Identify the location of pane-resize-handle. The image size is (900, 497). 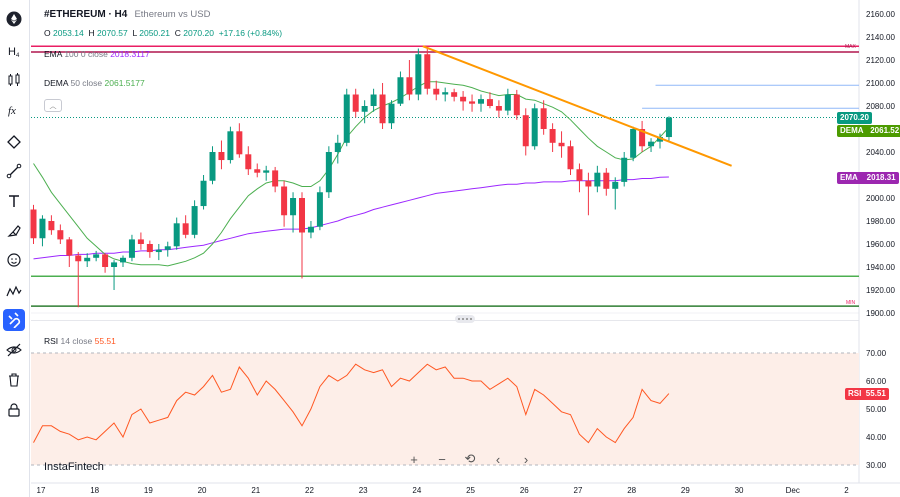
(465, 319).